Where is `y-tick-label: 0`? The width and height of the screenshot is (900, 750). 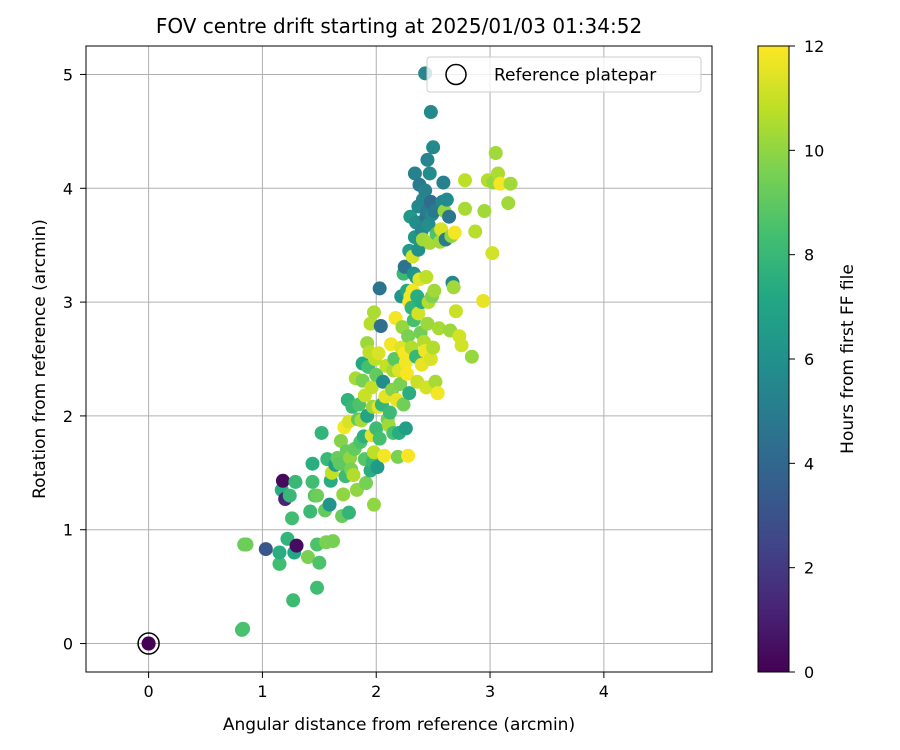 y-tick-label: 0 is located at coordinates (68, 644).